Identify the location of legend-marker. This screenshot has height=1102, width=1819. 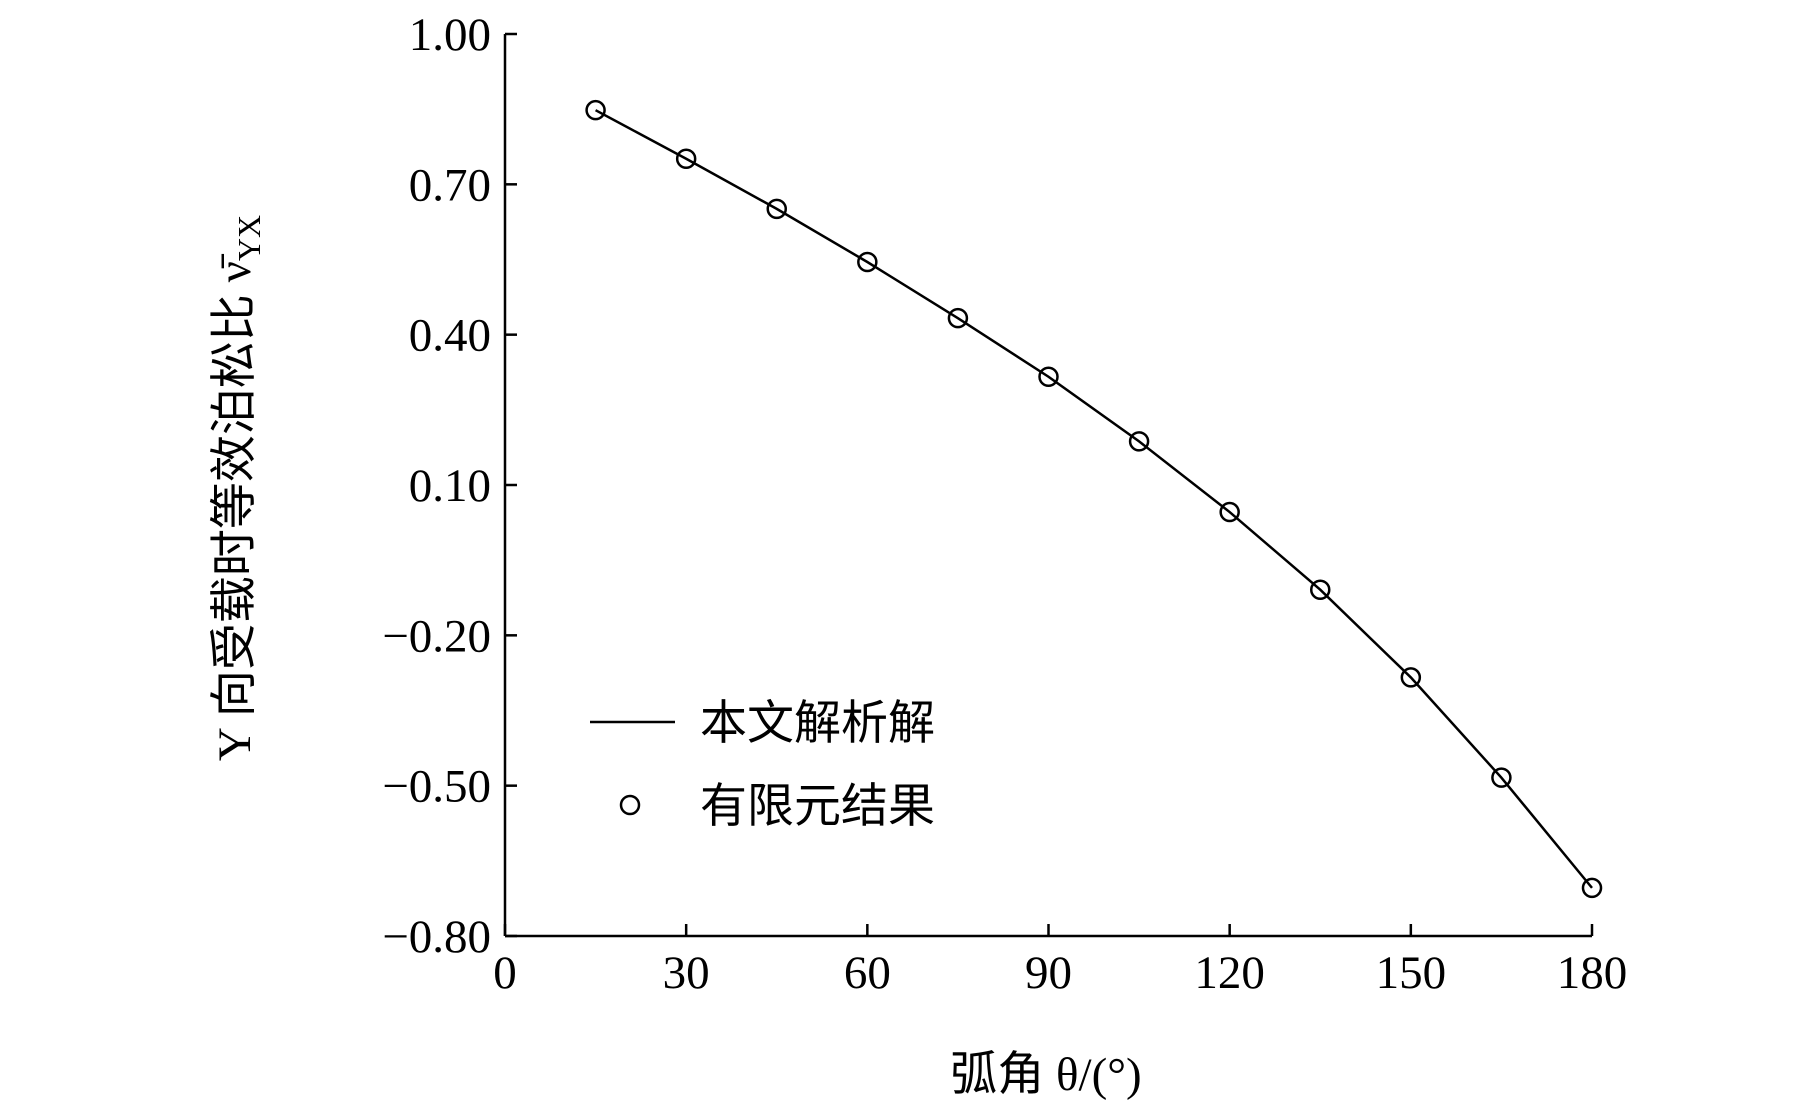
(630, 805).